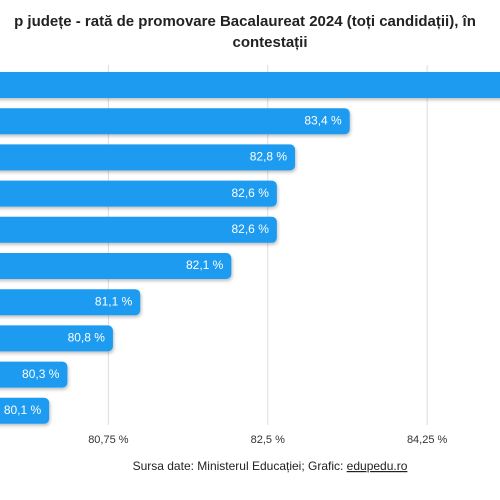  What do you see at coordinates (87, 338) in the screenshot?
I see `value-label: 80,8 %` at bounding box center [87, 338].